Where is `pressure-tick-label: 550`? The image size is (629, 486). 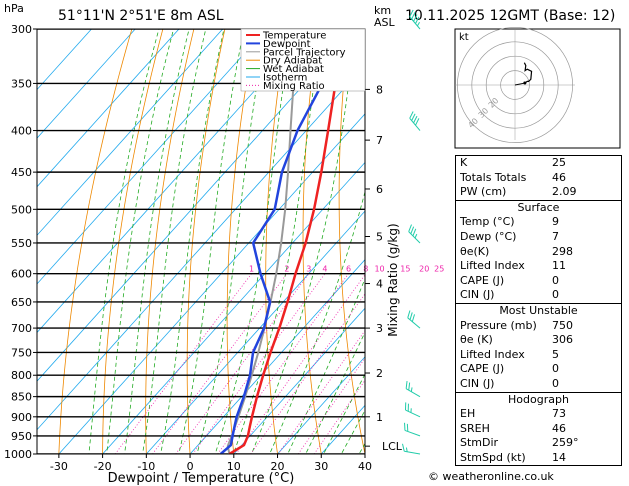
pressure-tick-label: 550 is located at coordinates (21, 243).